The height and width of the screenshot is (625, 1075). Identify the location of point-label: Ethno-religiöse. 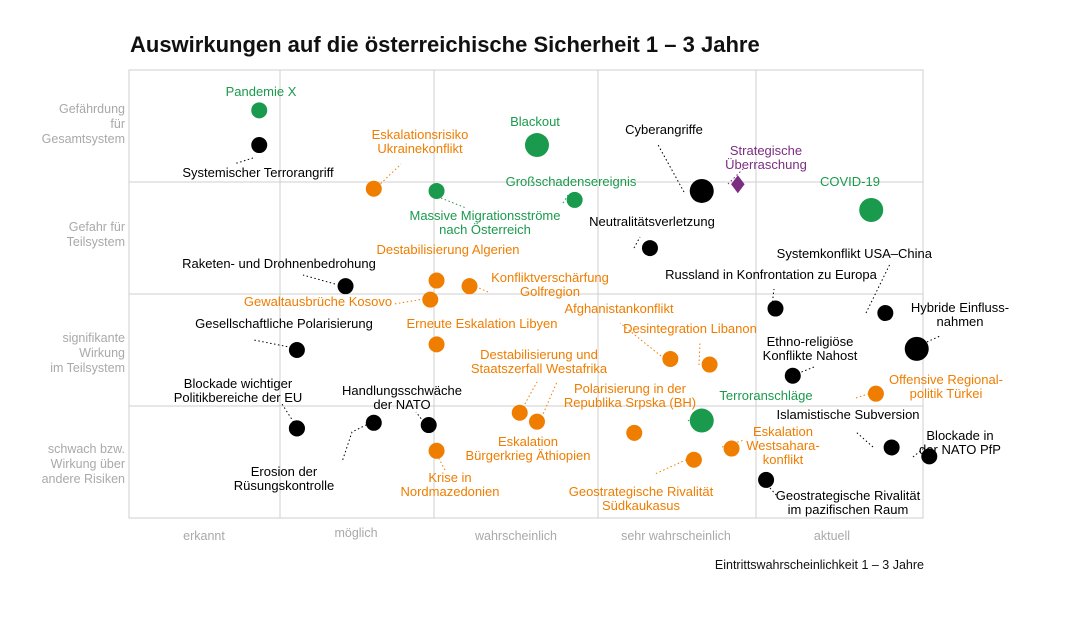
(810, 341).